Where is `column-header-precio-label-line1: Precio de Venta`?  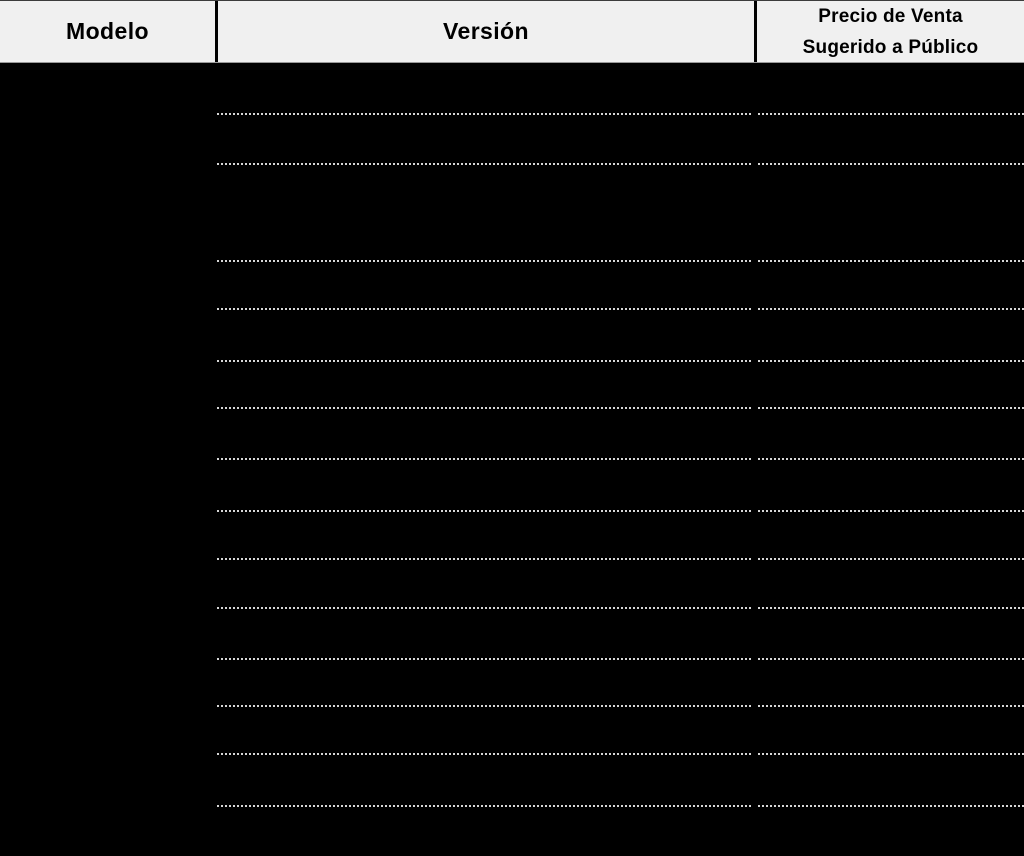
column-header-precio-label-line1: Precio de Venta is located at coordinates (890, 16).